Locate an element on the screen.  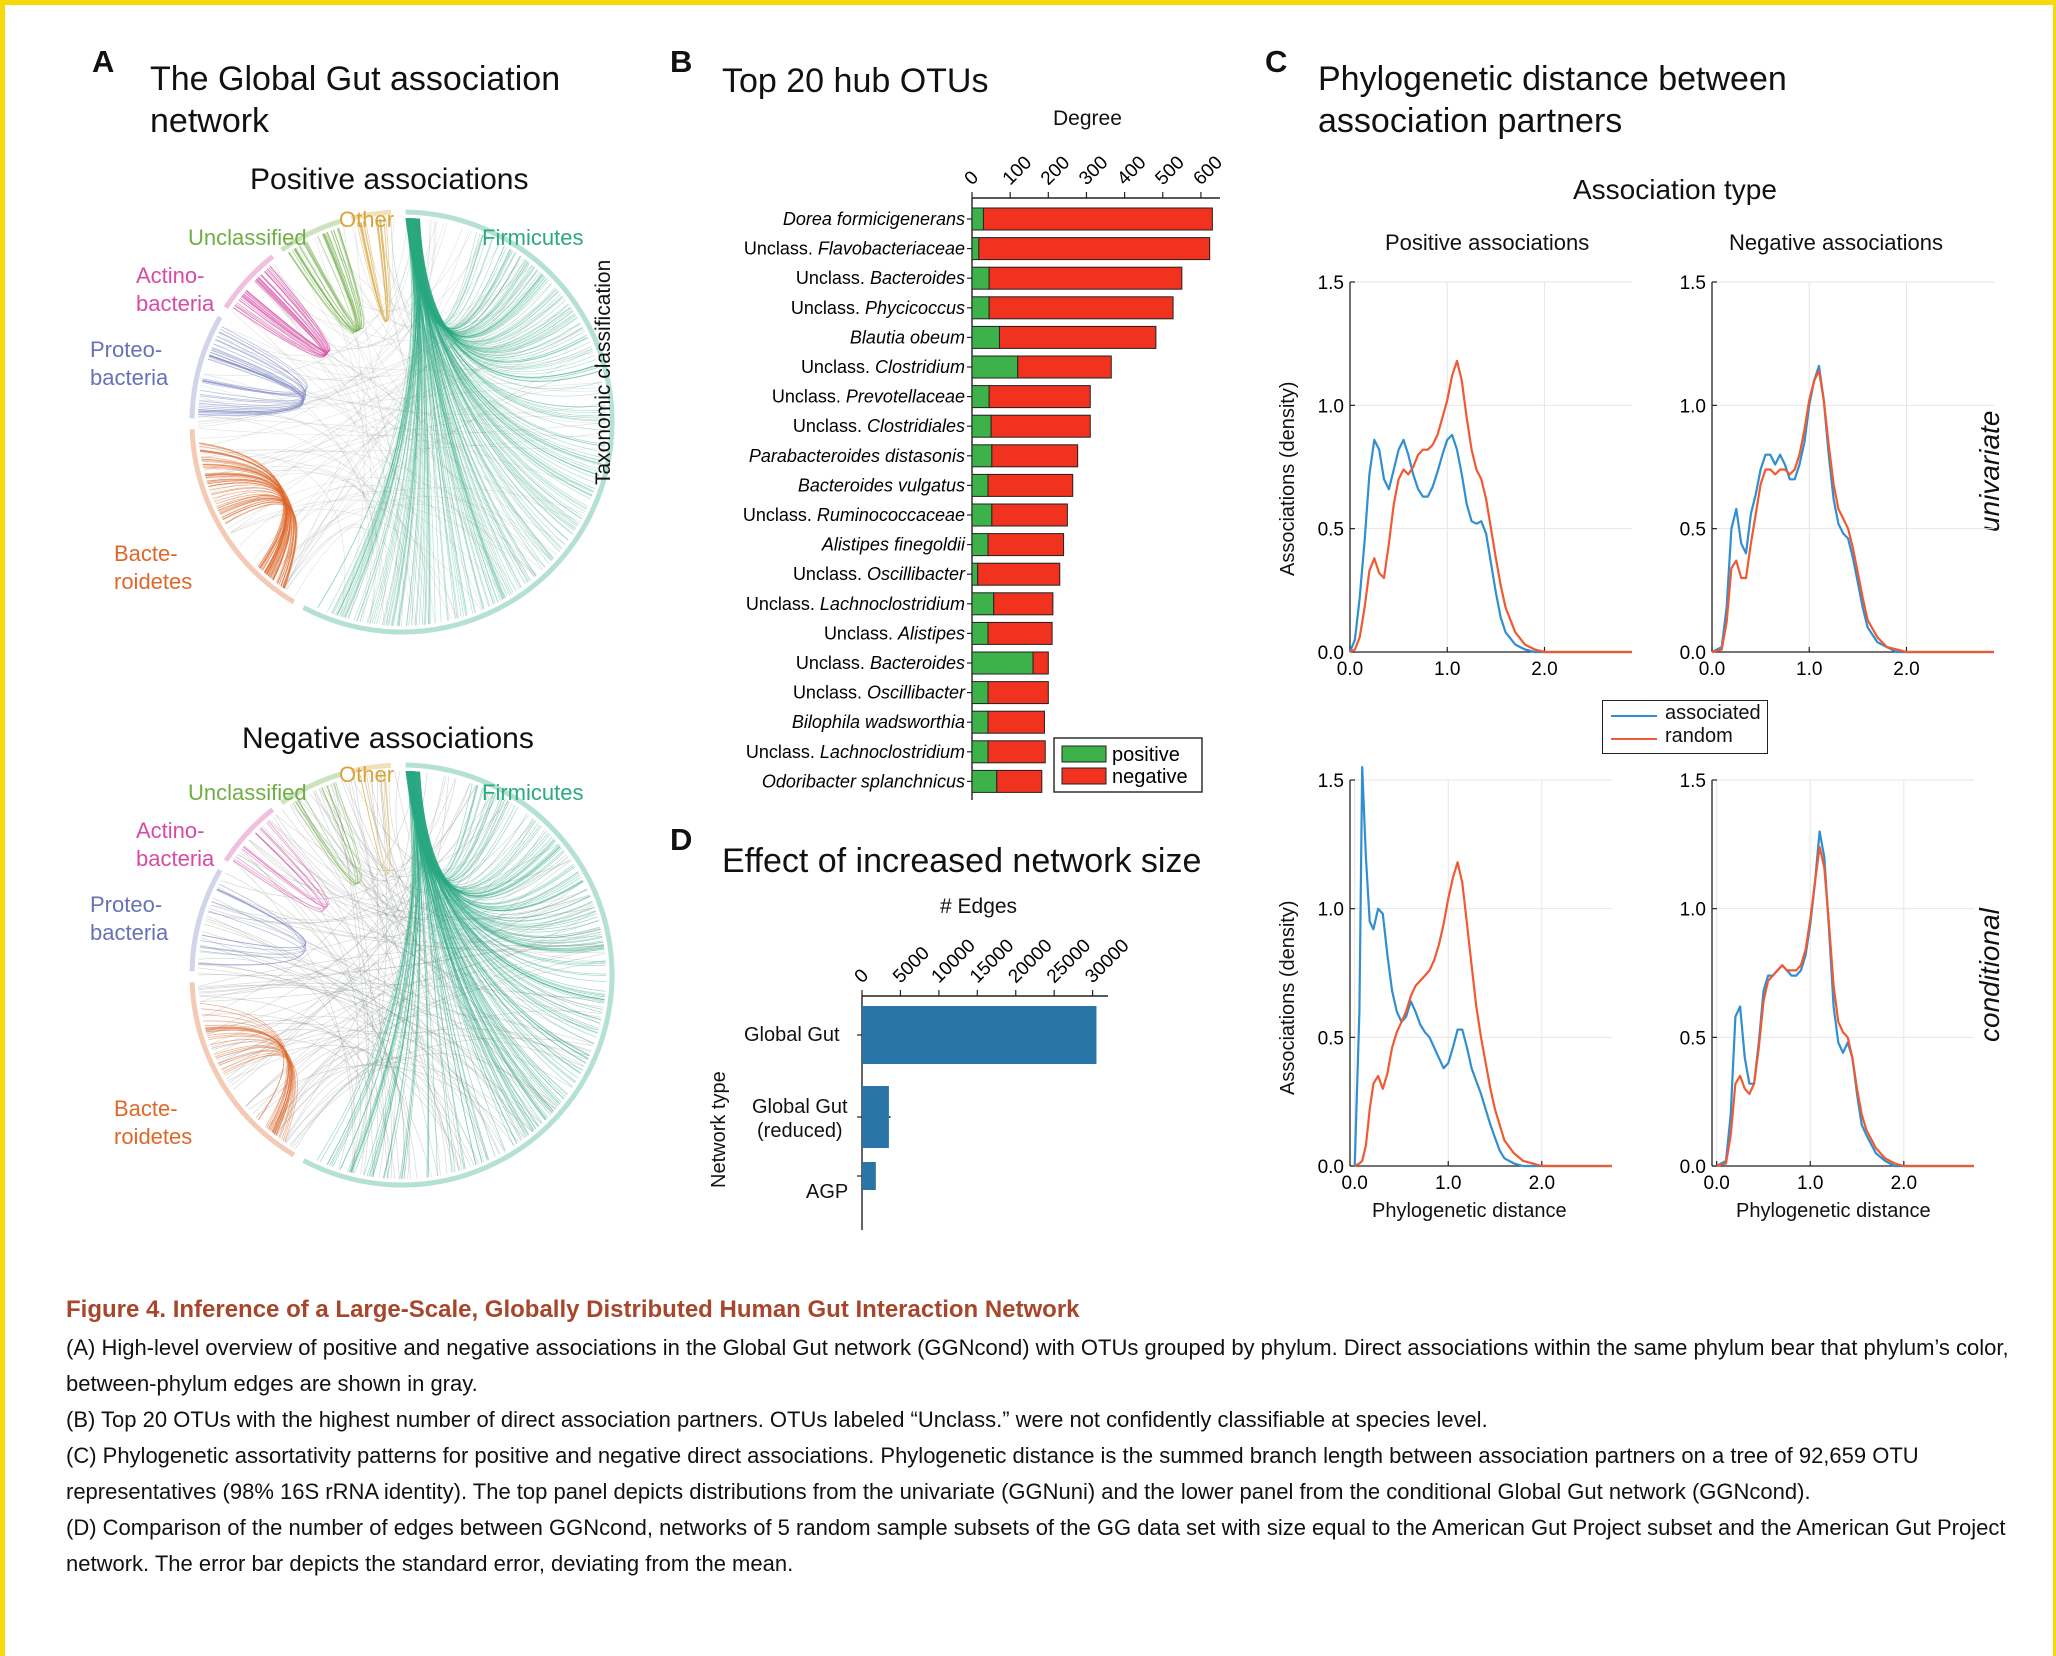
category-taxon: Odoribacter splanchnicus is located at coordinates (863, 781).